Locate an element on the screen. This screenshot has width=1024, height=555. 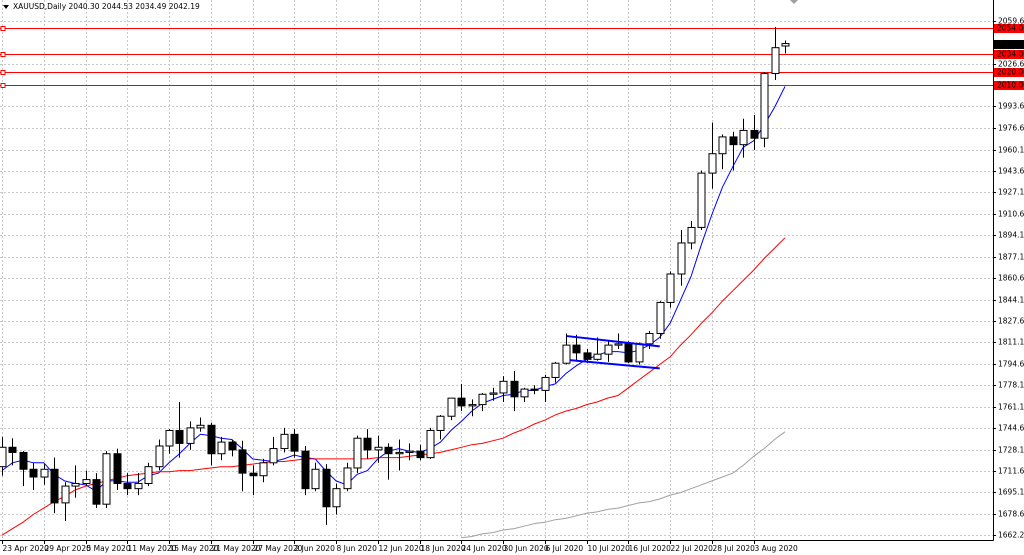
y-tick-label: 1695.15 is located at coordinates (1011, 492).